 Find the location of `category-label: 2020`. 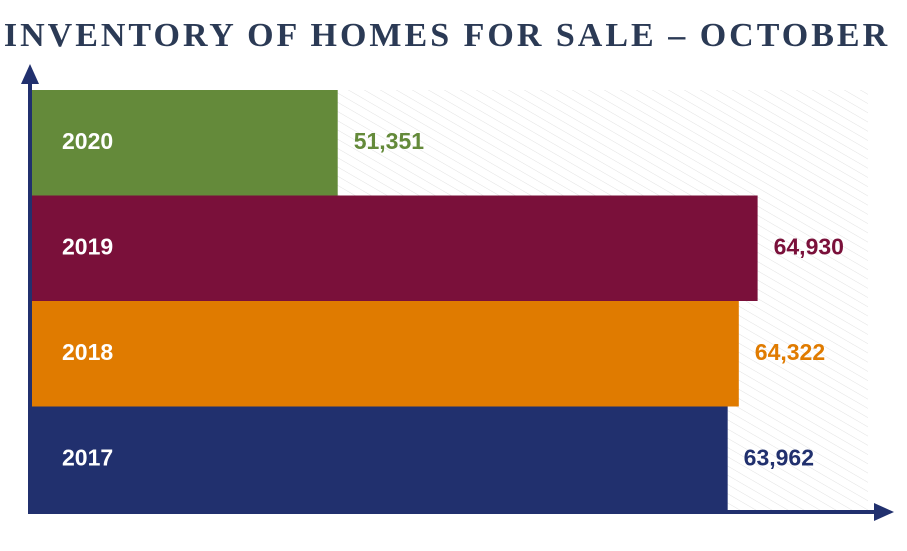

category-label: 2020 is located at coordinates (87, 141).